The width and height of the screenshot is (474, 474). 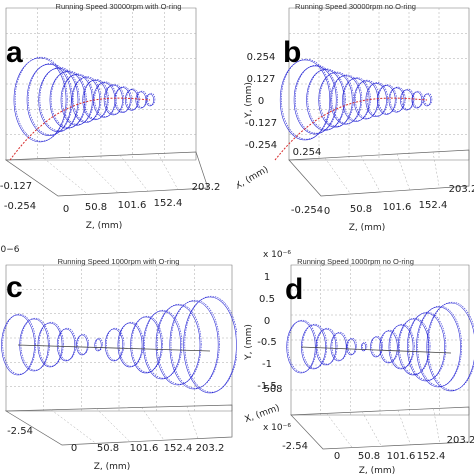 I want to click on chart-d-title: Running Speed 1000rpm no O-ring, so click(x=355, y=261).